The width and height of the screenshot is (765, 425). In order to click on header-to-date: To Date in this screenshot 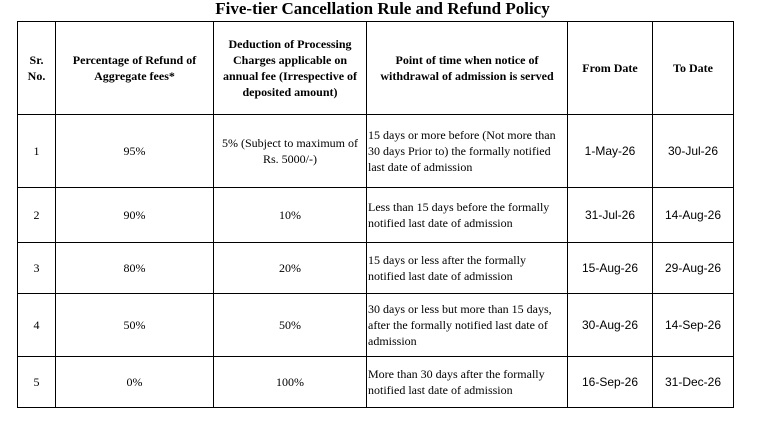, I will do `click(693, 68)`.